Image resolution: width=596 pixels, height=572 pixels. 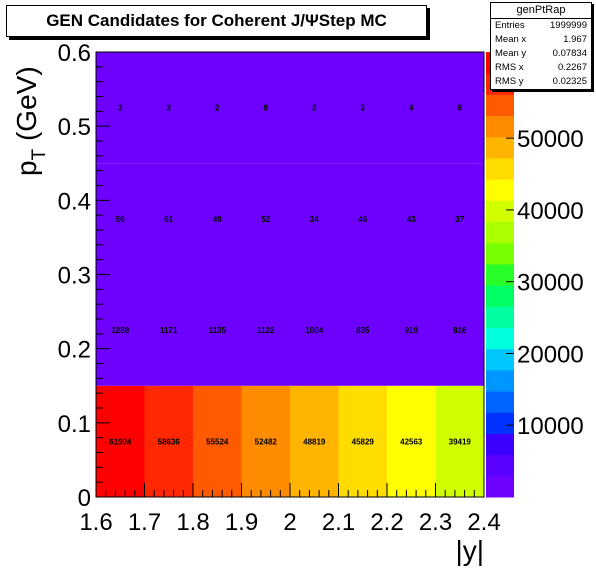 I want to click on stats-label: Mean y, so click(x=511, y=53).